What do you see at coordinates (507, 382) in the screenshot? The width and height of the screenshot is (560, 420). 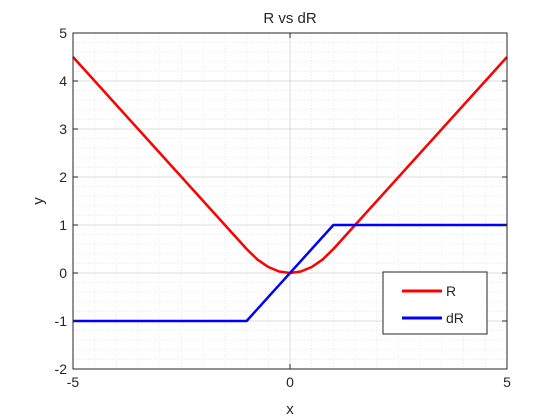 I see `x-tick-label: 5` at bounding box center [507, 382].